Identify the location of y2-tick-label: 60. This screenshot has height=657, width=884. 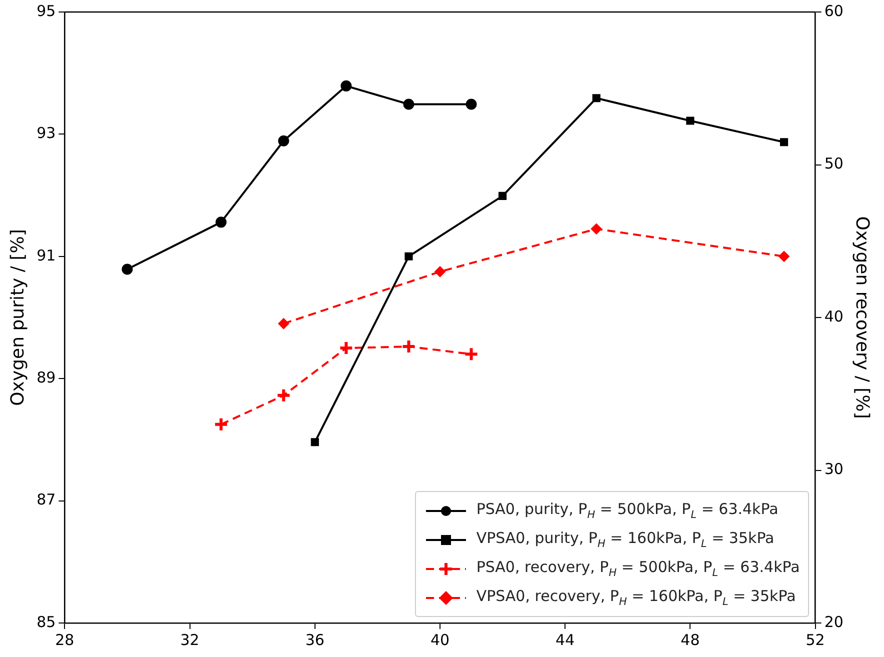
(834, 11).